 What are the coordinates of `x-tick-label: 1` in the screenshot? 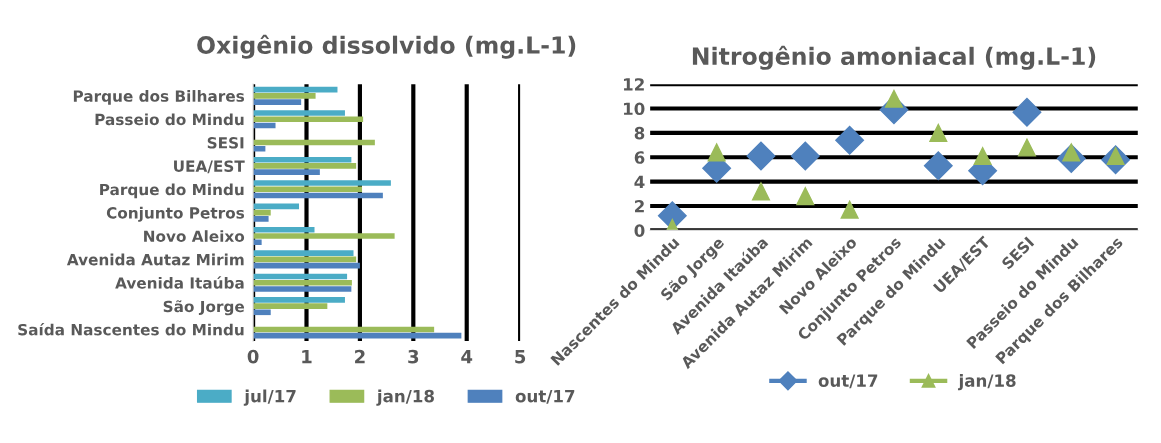 It's located at (307, 357).